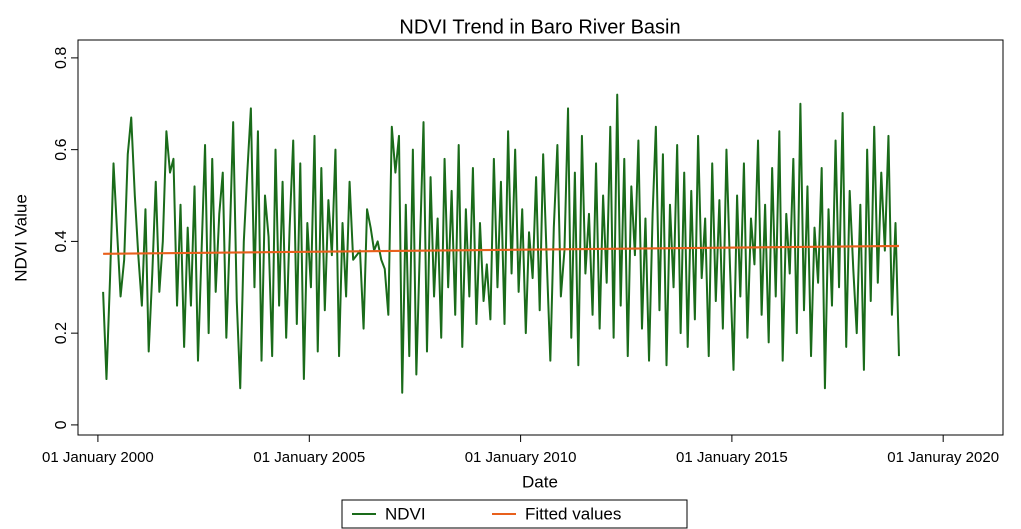 This screenshot has width=1021, height=529. I want to click on y-axis-title: NDVI Value, so click(20, 238).